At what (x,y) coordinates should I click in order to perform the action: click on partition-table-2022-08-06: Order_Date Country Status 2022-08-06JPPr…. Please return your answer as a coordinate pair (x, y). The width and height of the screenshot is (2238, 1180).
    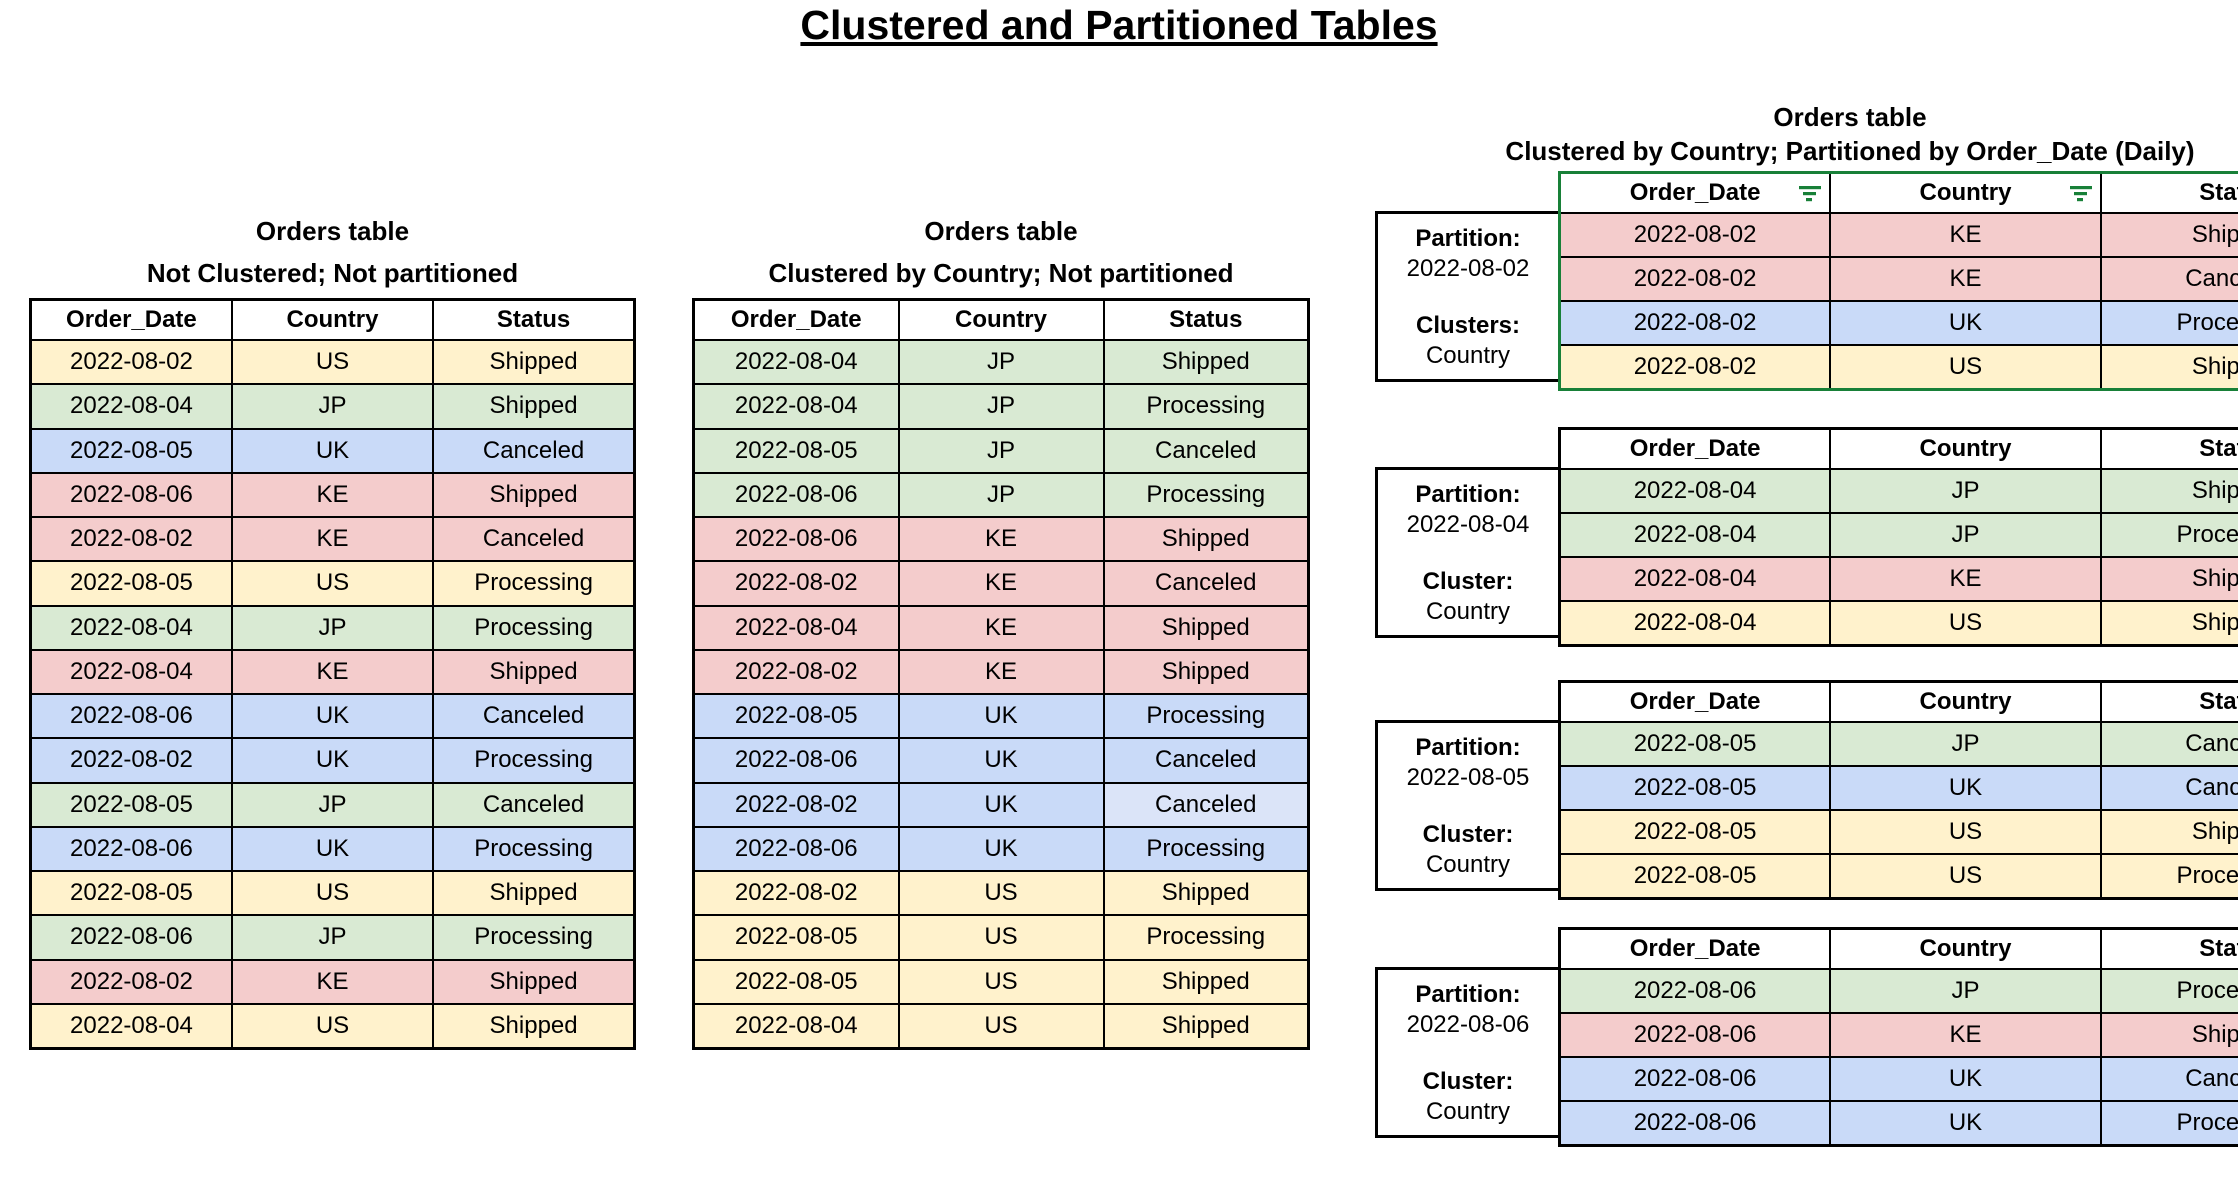
    Looking at the image, I should click on (1898, 1037).